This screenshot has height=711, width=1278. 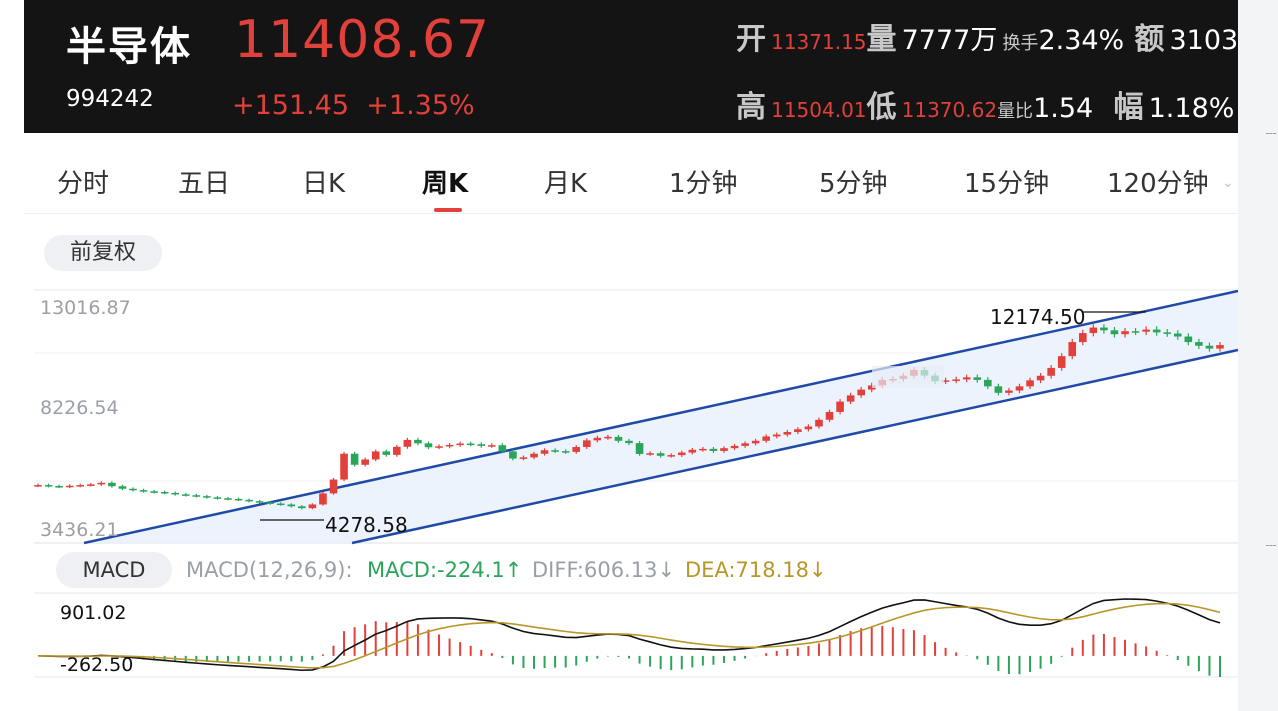 I want to click on volume-ratio-label: 量比, so click(x=1015, y=111).